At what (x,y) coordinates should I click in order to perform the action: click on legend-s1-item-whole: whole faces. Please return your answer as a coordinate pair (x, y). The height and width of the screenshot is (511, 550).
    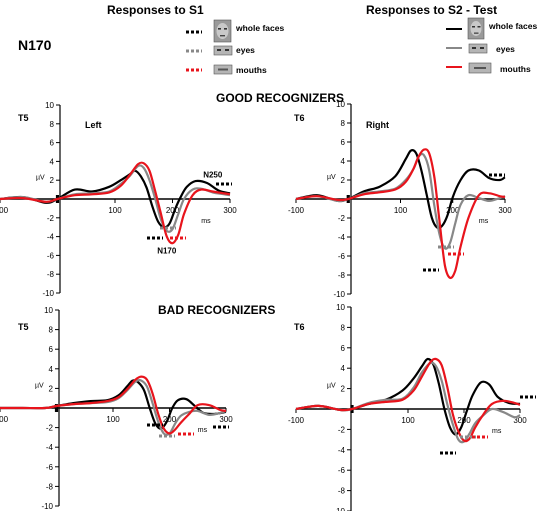
    Looking at the image, I should click on (235, 31).